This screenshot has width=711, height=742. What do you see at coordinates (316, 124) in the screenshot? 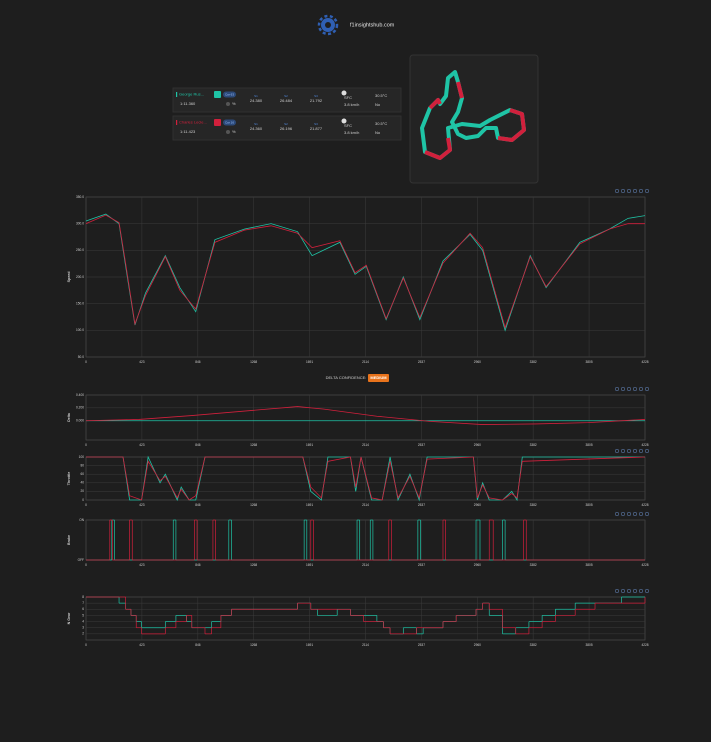
I see `sector-label: S3` at bounding box center [316, 124].